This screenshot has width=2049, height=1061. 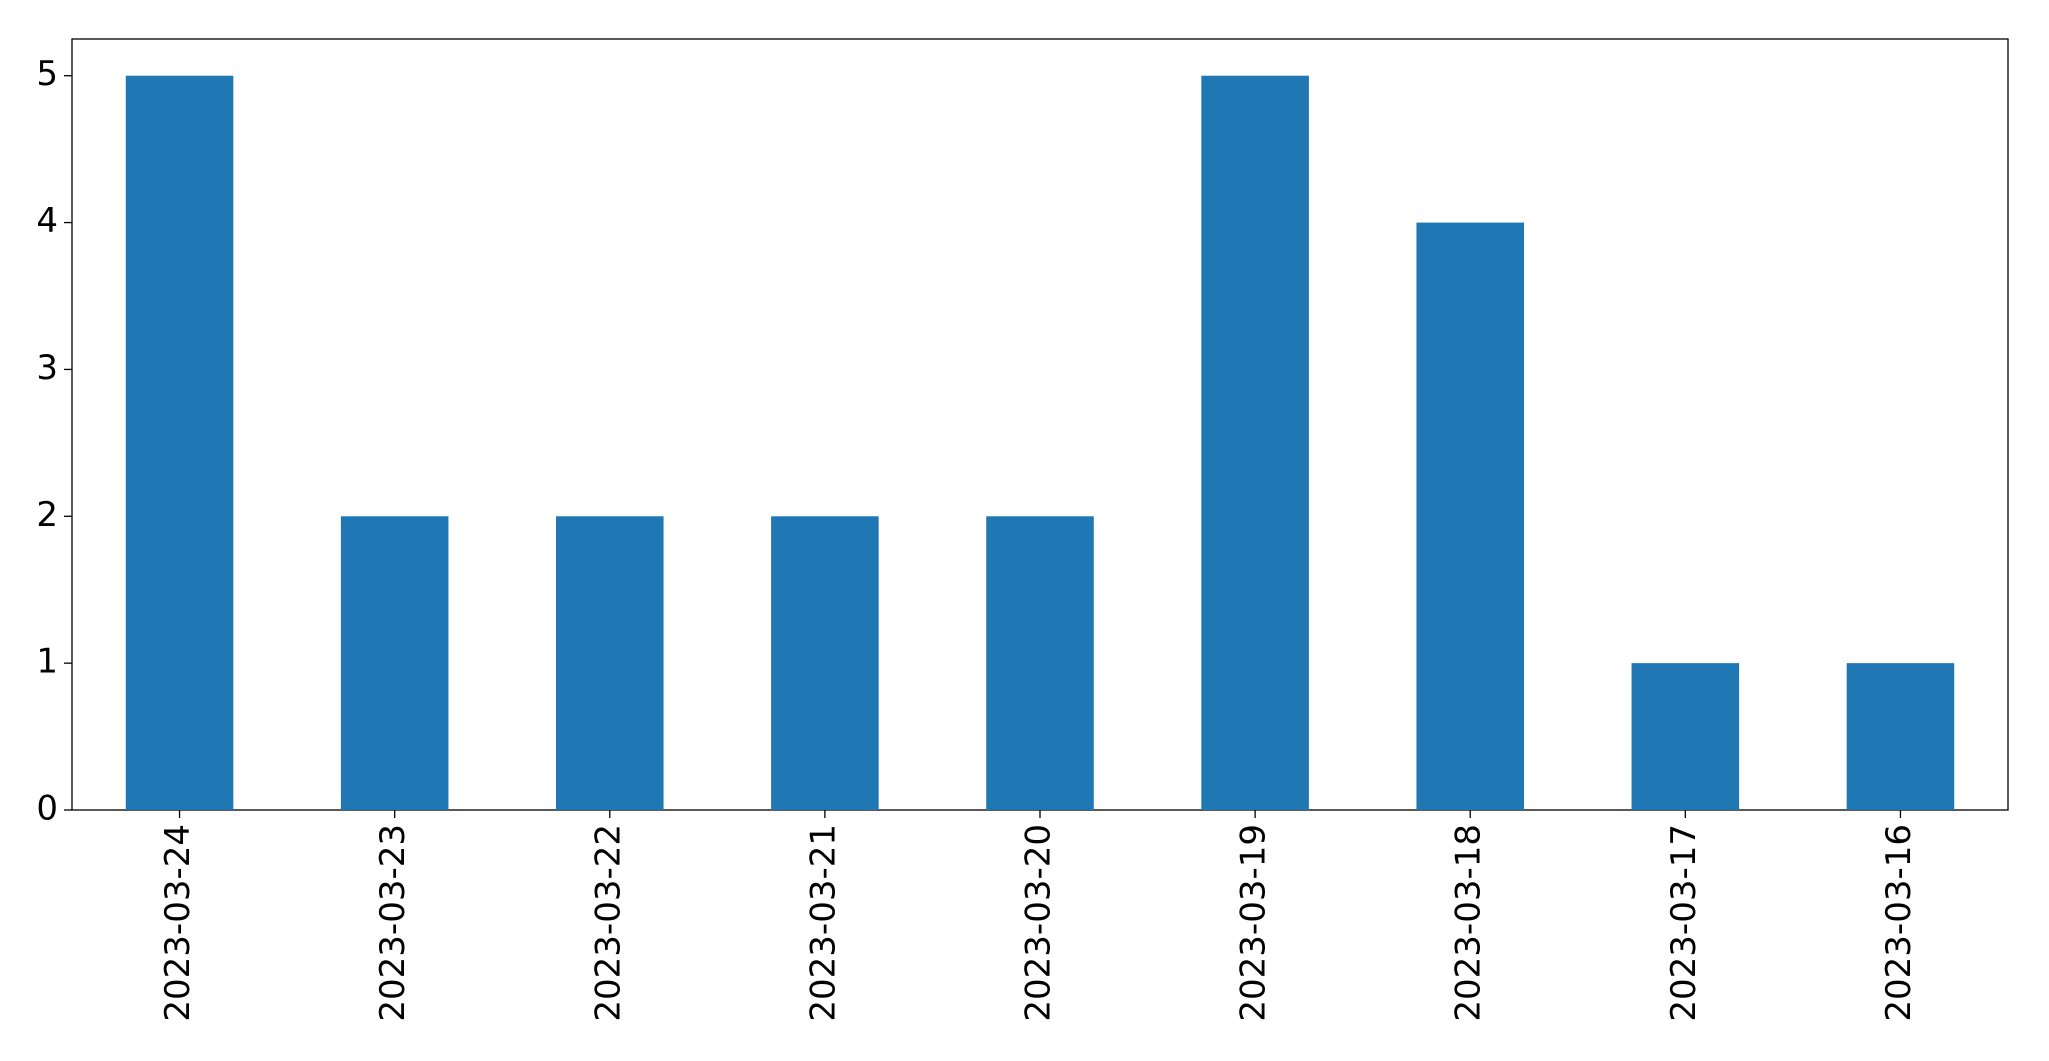 I want to click on x-tick-label: 2023-03-16, so click(x=1899, y=923).